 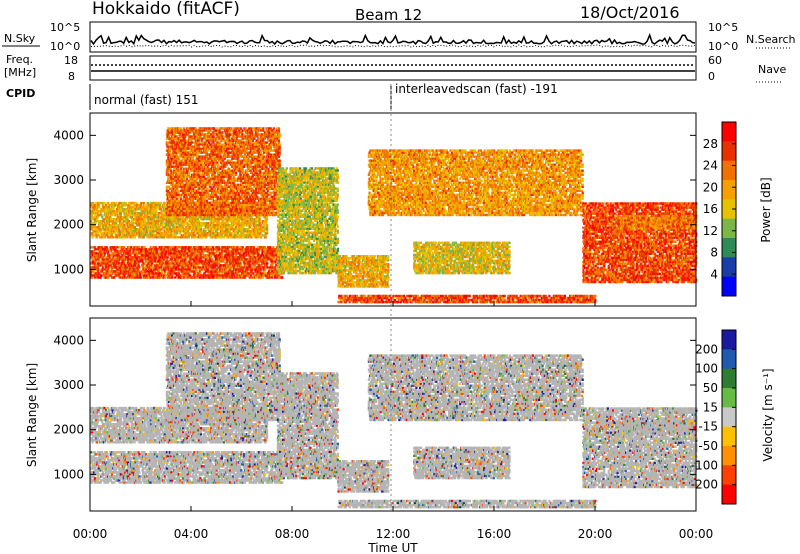 I want to click on cpid-label: CPID, so click(x=20, y=93).